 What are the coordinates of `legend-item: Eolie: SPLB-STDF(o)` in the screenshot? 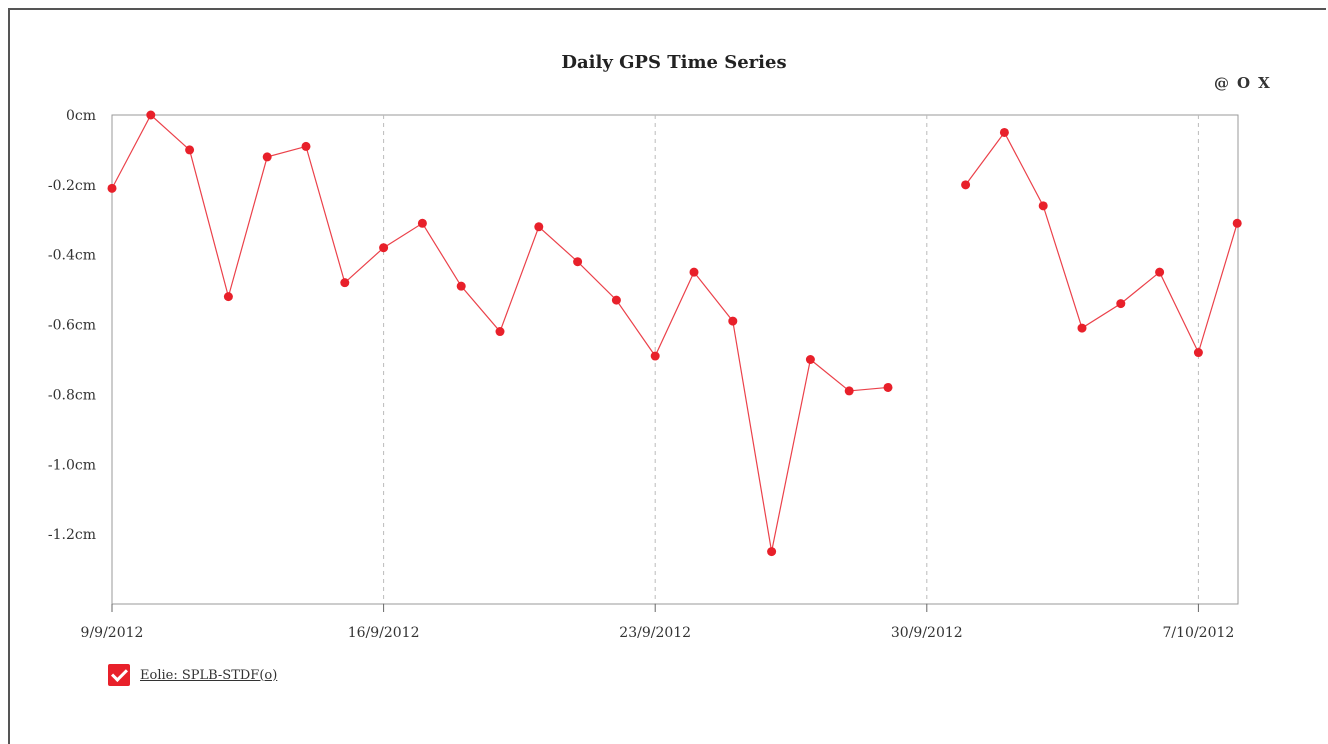 It's located at (192, 675).